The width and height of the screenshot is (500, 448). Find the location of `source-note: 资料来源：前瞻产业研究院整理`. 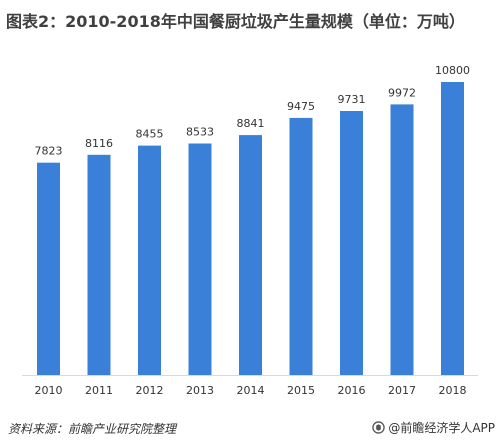

source-note: 资料来源：前瞻产业研究院整理 is located at coordinates (92, 429).